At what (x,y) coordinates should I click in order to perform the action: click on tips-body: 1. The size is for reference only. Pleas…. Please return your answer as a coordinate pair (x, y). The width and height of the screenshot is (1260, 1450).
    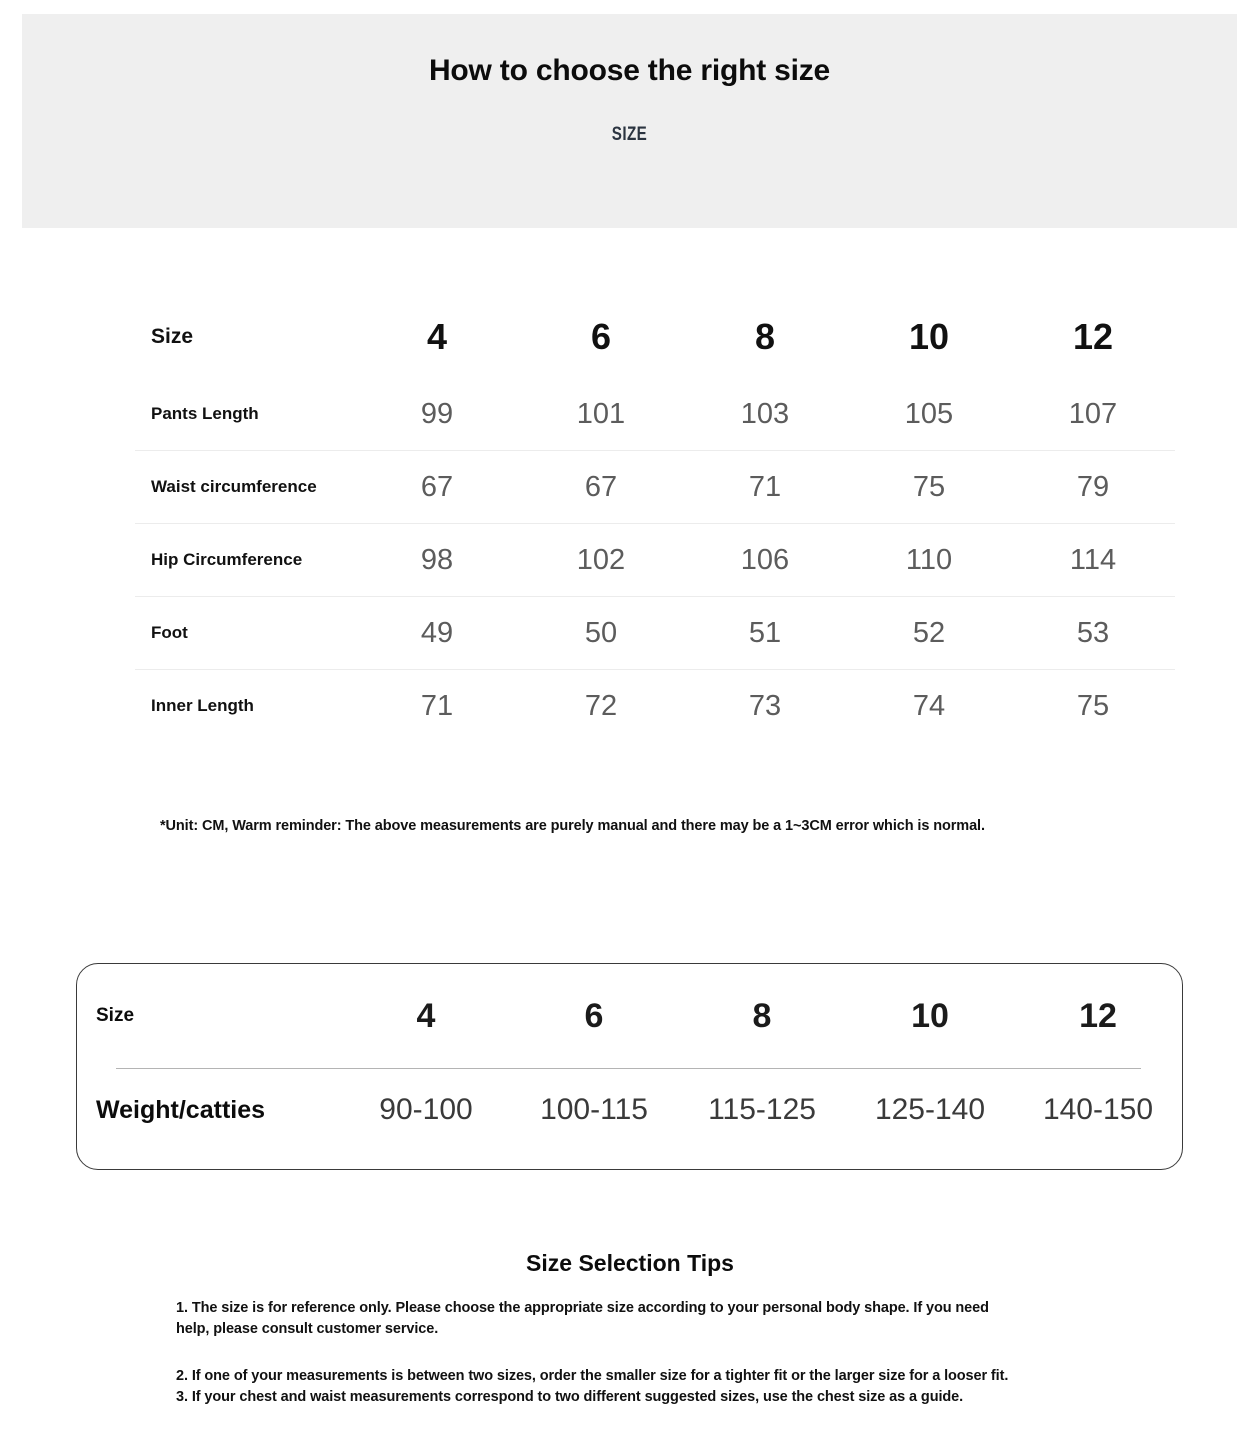
    Looking at the image, I should click on (636, 1353).